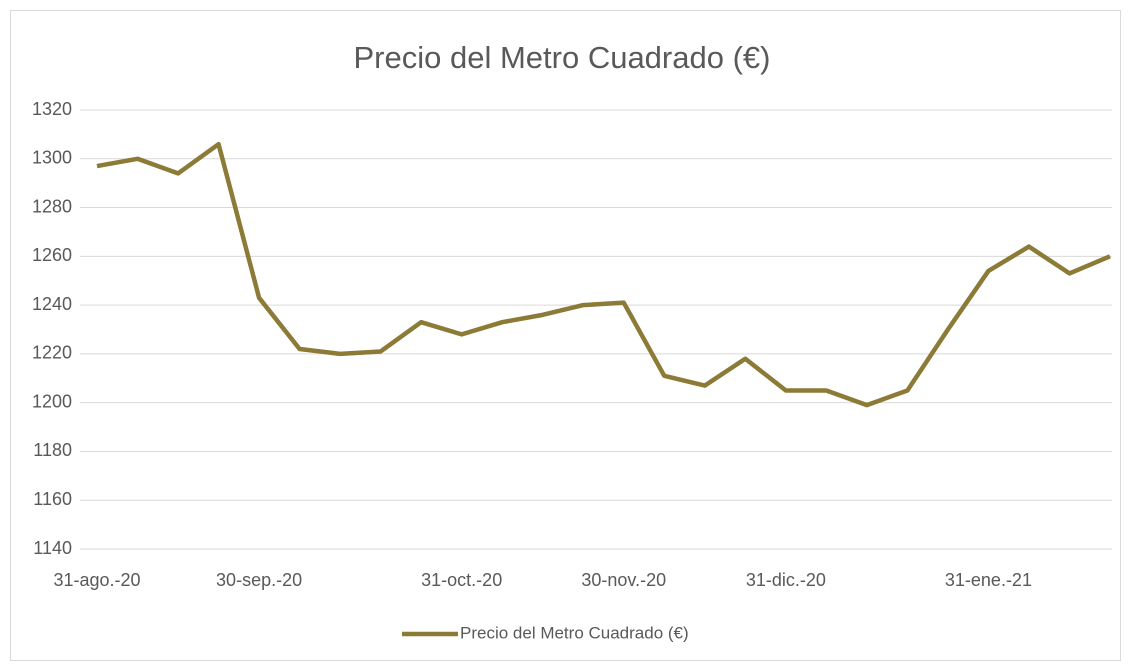  I want to click on y-tick-label: 1220, so click(52, 353).